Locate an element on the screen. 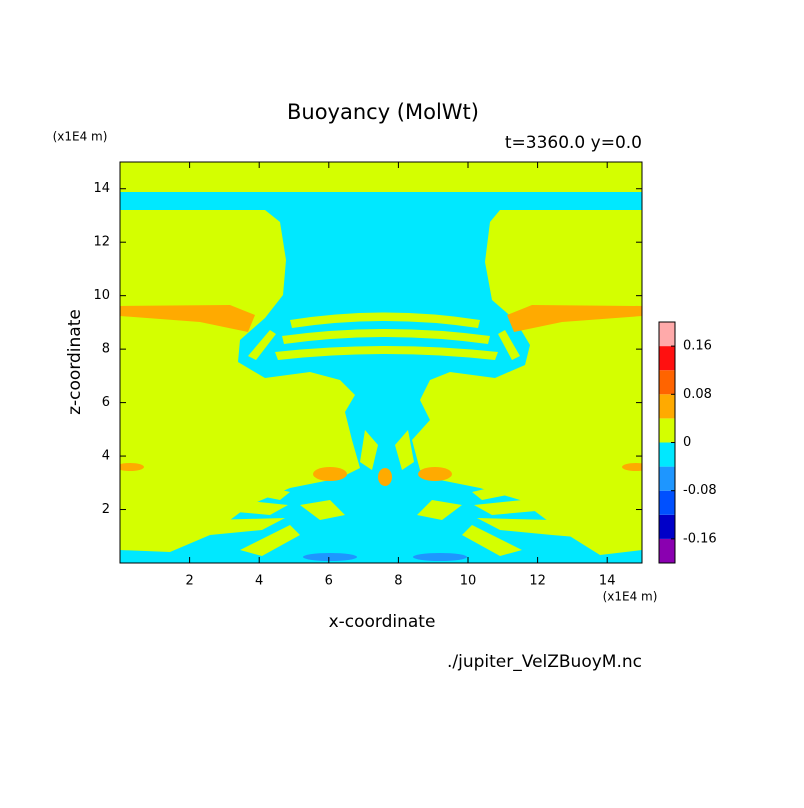 Image resolution: width=804 pixels, height=808 pixels. y-tick-label: 14 is located at coordinates (101, 188).